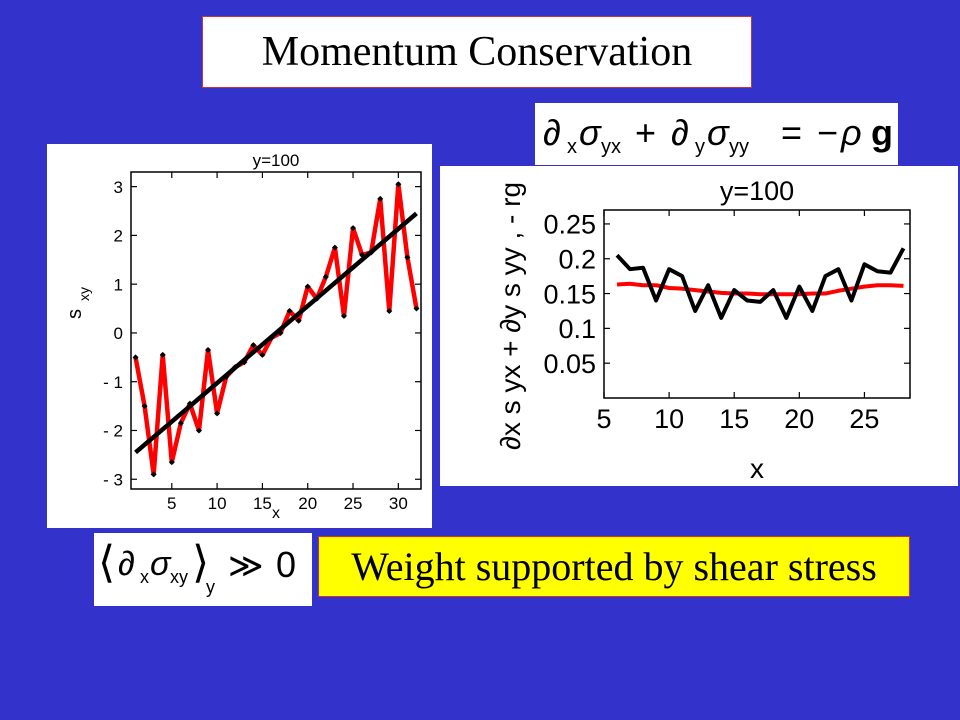 This screenshot has height=720, width=960. I want to click on equation-average-shear-svg: ⟨ ∂ x σ xy ⟩ y ≫ 0, so click(197, 567).